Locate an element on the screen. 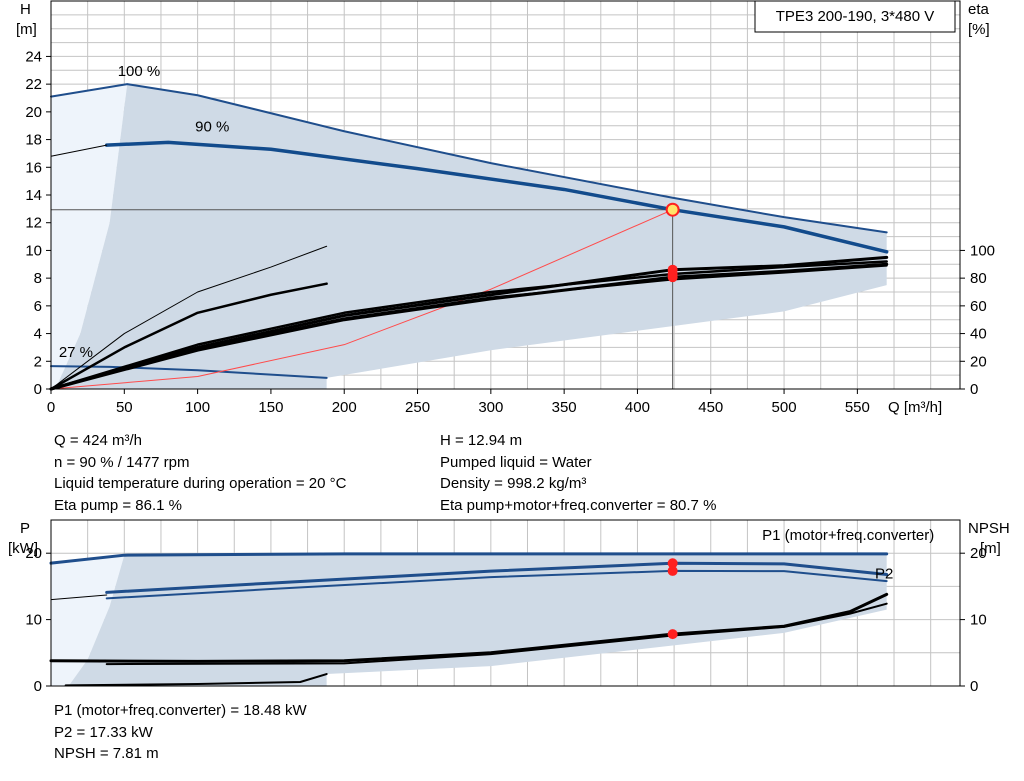  info-p1: P1 (motor+freq.converter) = 18.48 kW is located at coordinates (180, 710).